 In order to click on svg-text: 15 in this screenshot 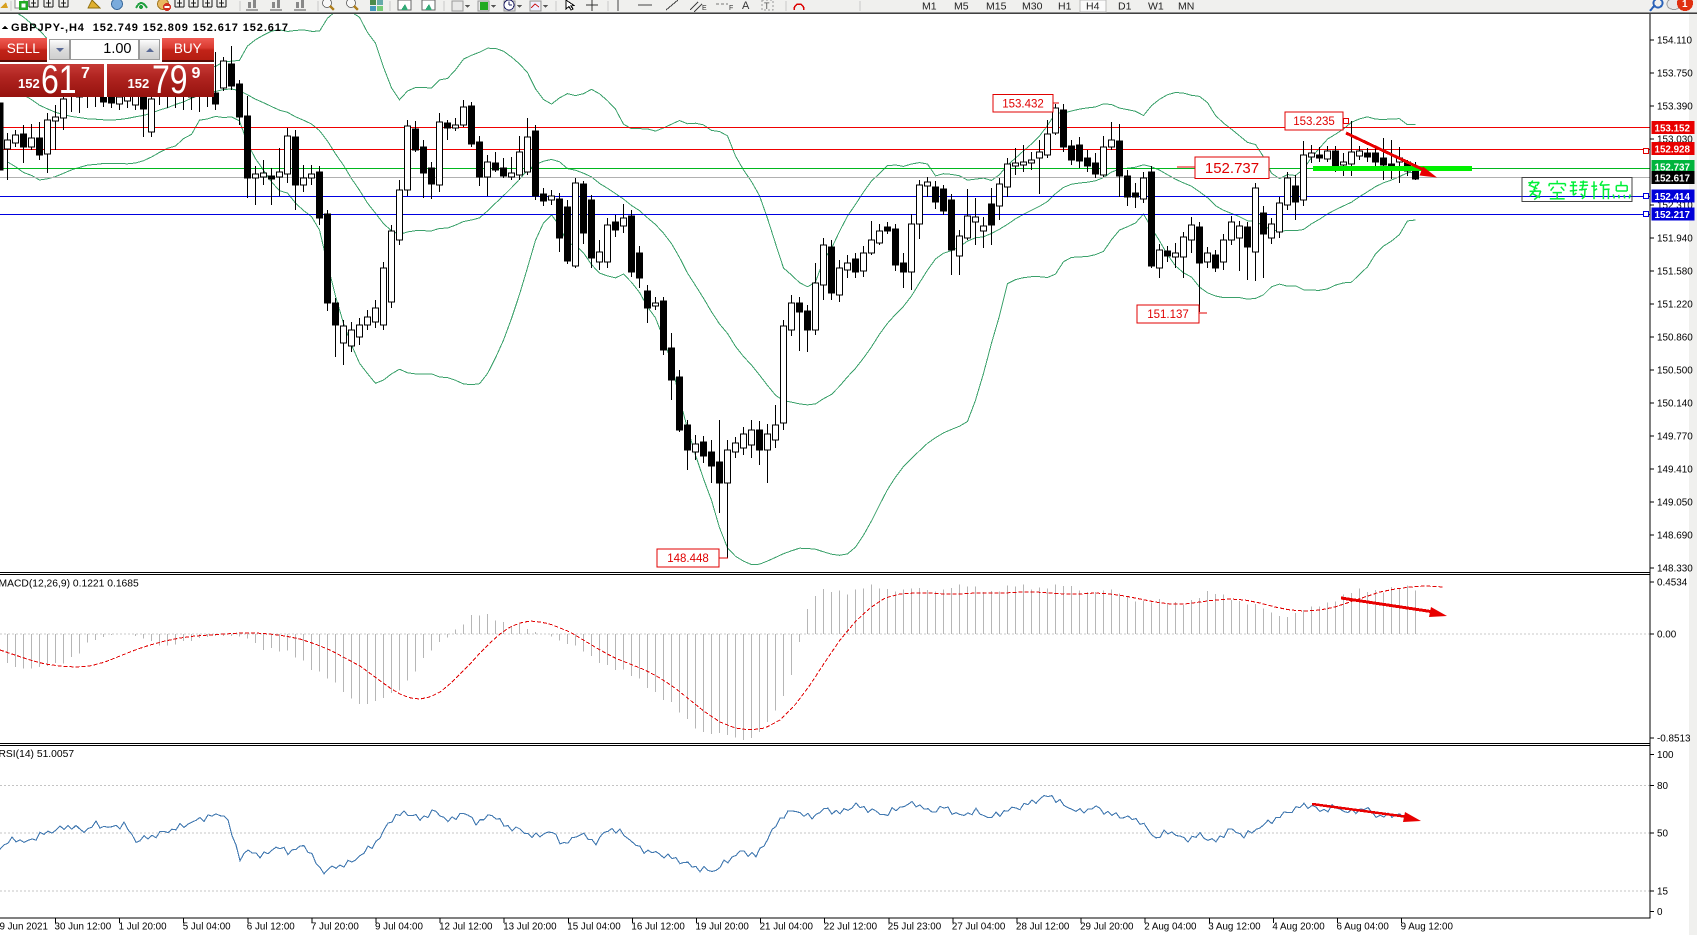, I will do `click(1662, 892)`.